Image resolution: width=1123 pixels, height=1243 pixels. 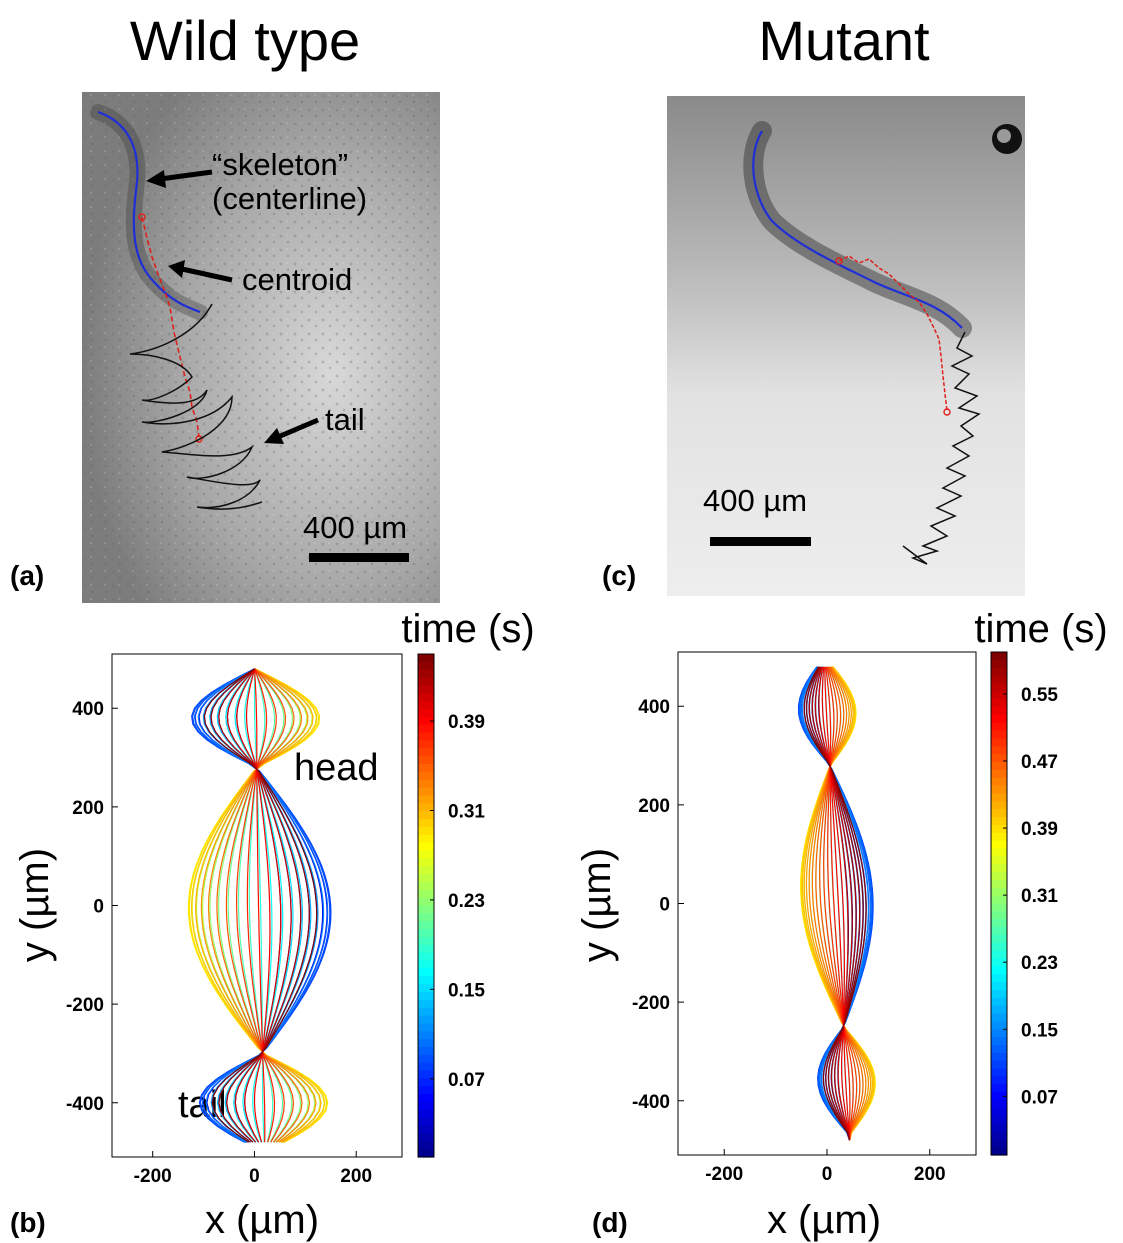 I want to click on colorbar-tick-label: 0.47, so click(x=1039, y=762).